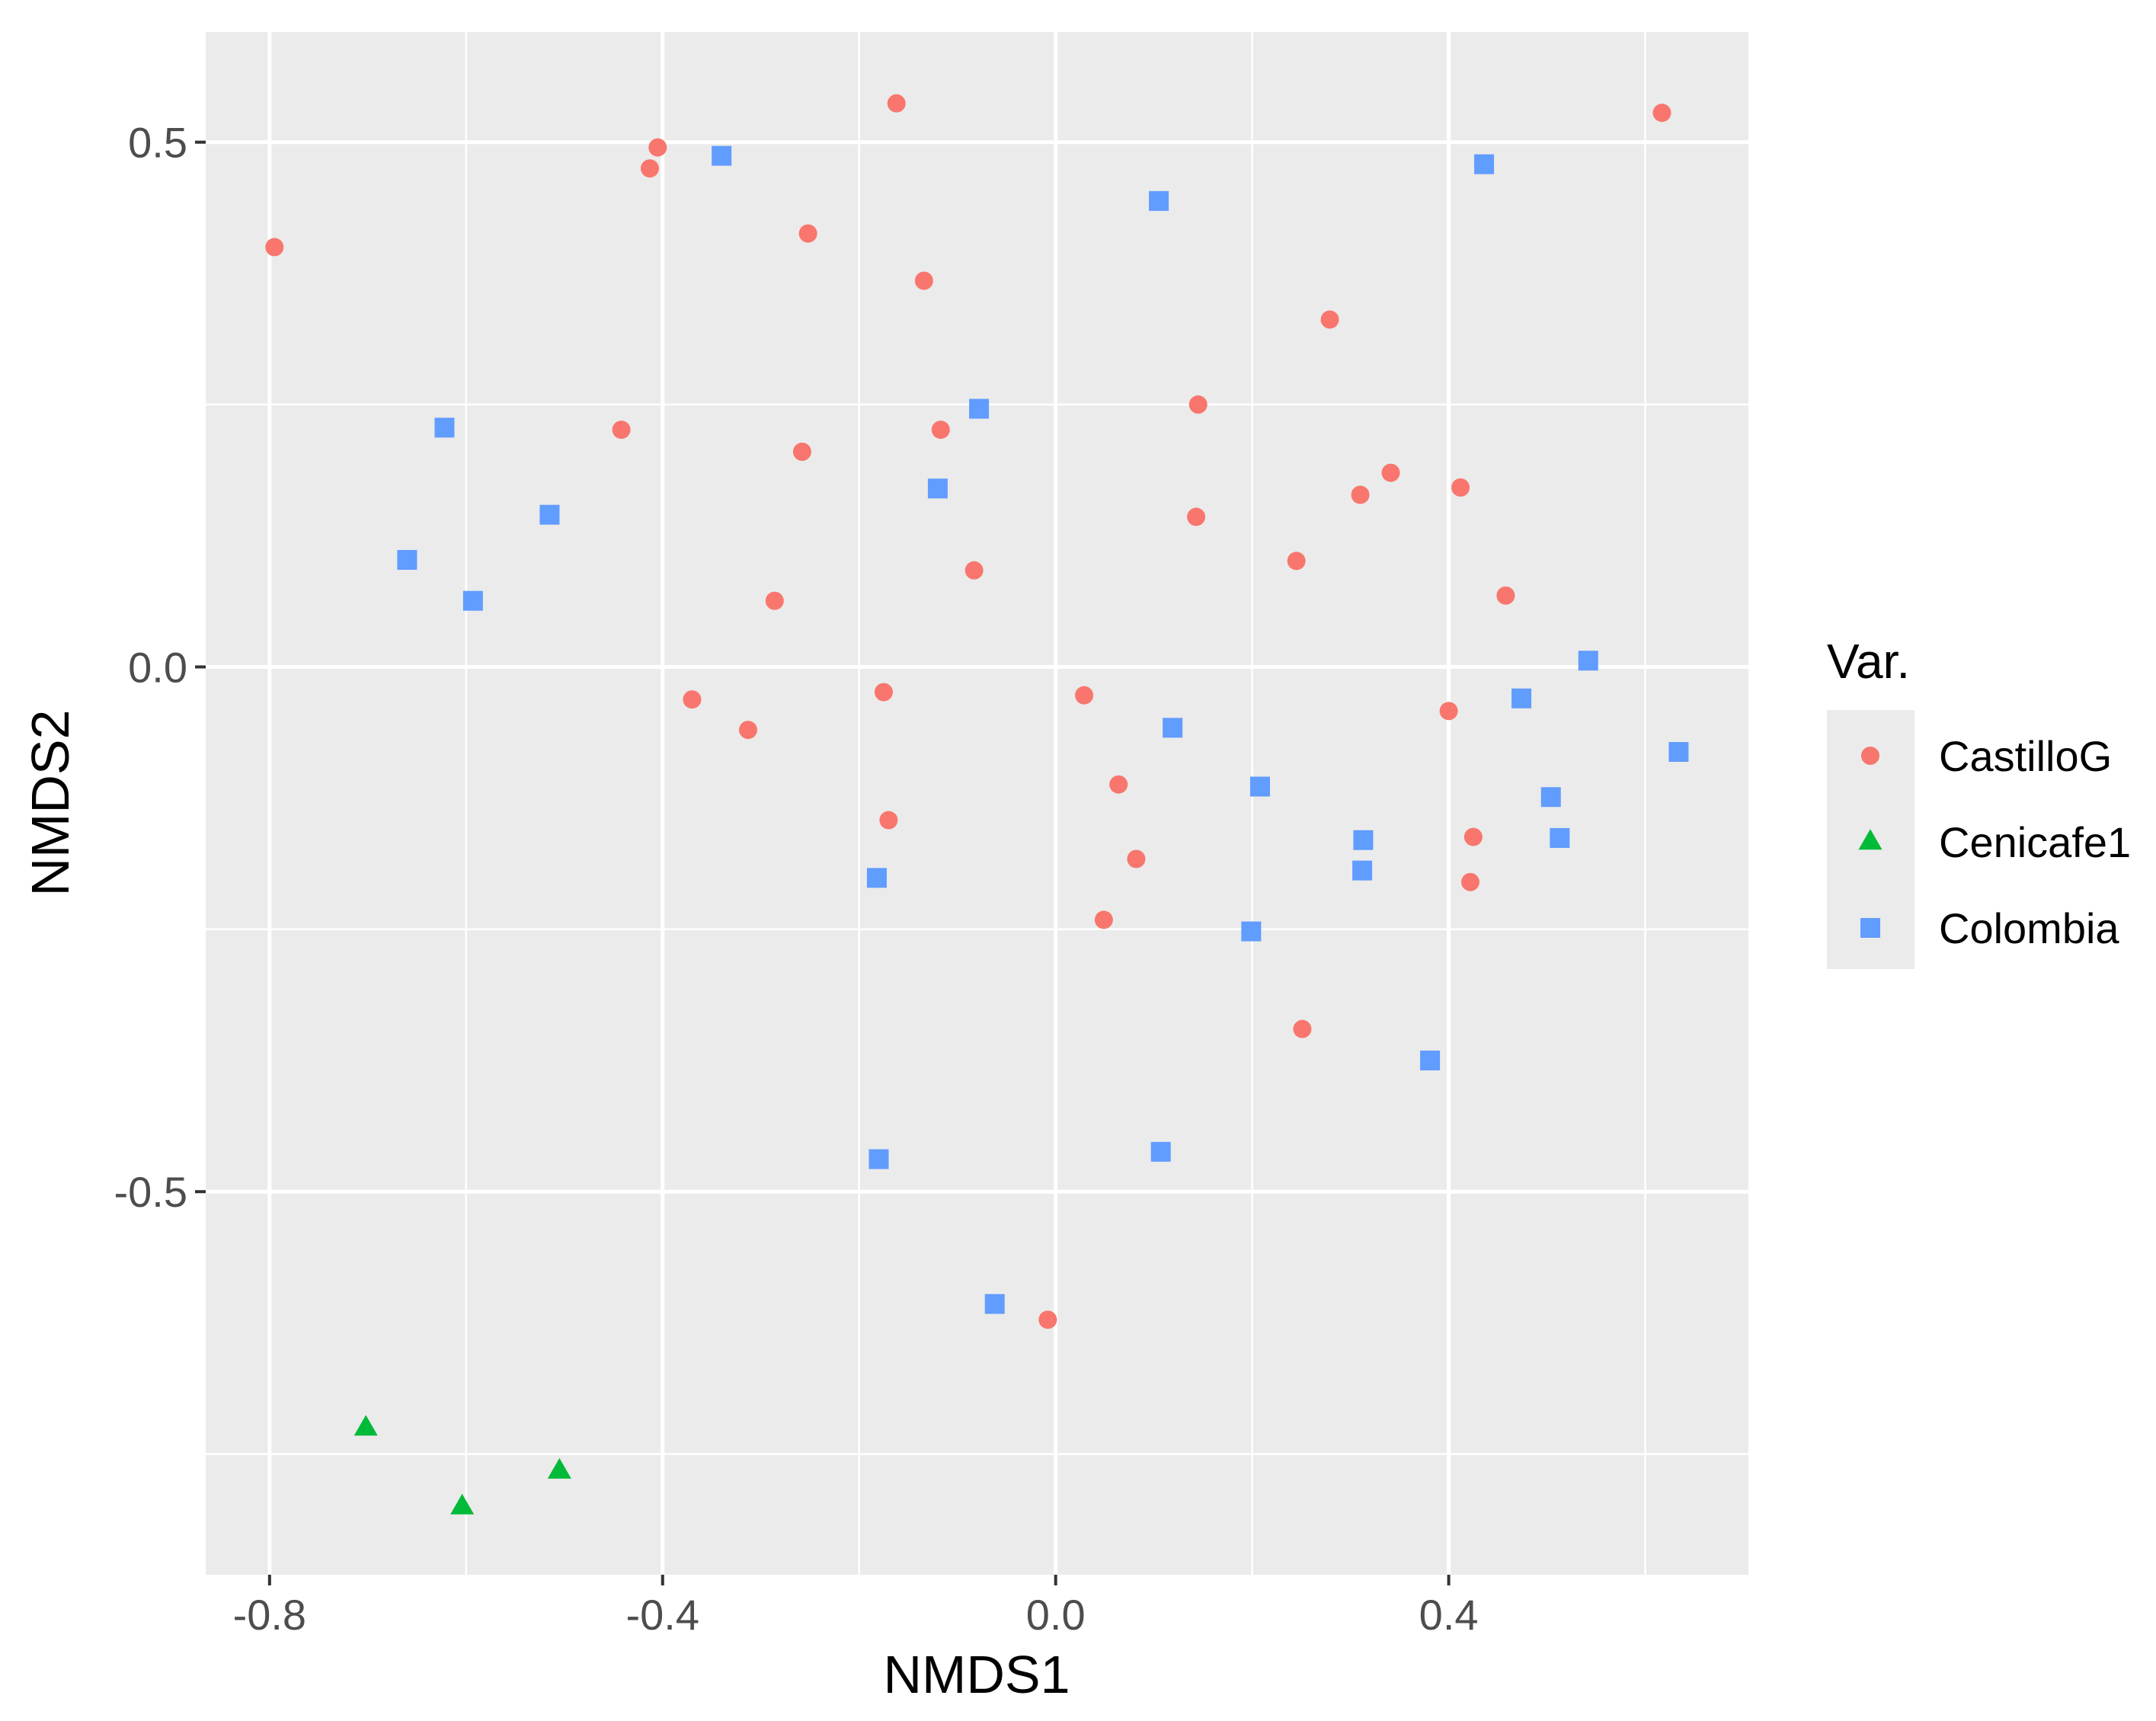 This screenshot has width=2156, height=1721. What do you see at coordinates (151, 1192) in the screenshot?
I see `y-tick-label: -0.5` at bounding box center [151, 1192].